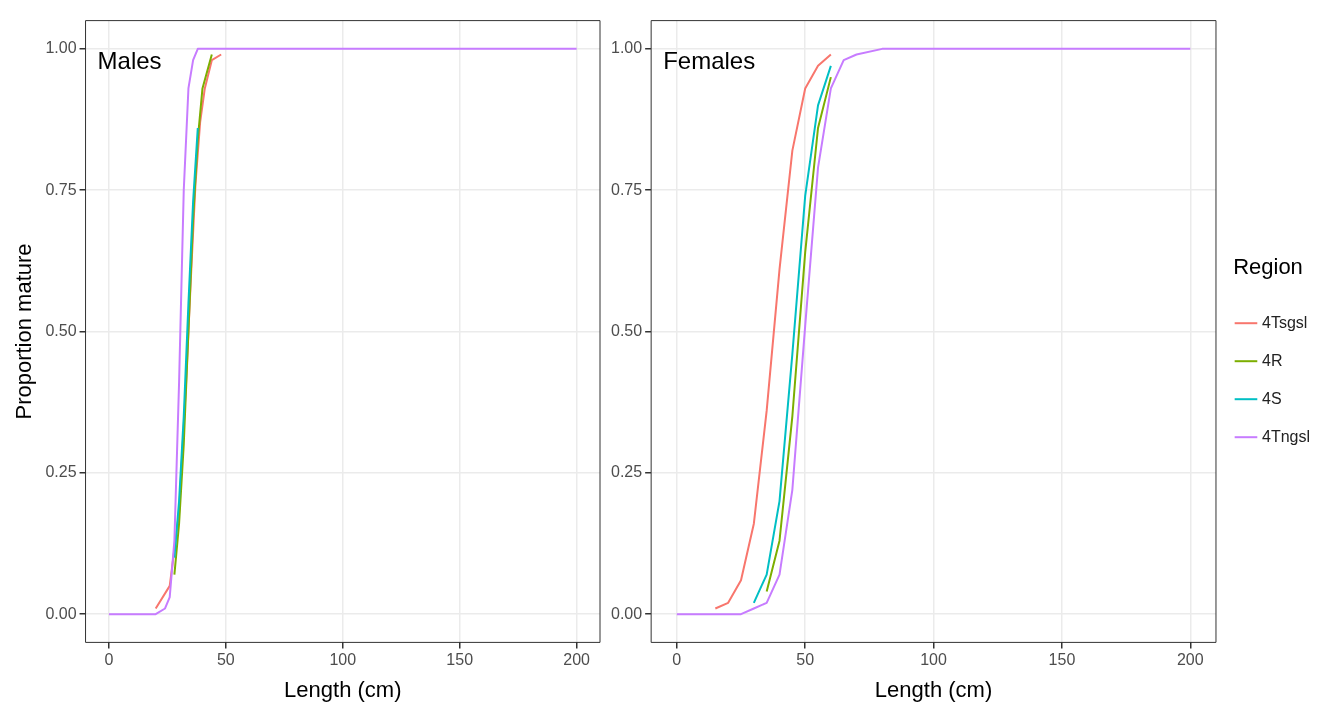  I want to click on legend-label: 4S, so click(1271, 398).